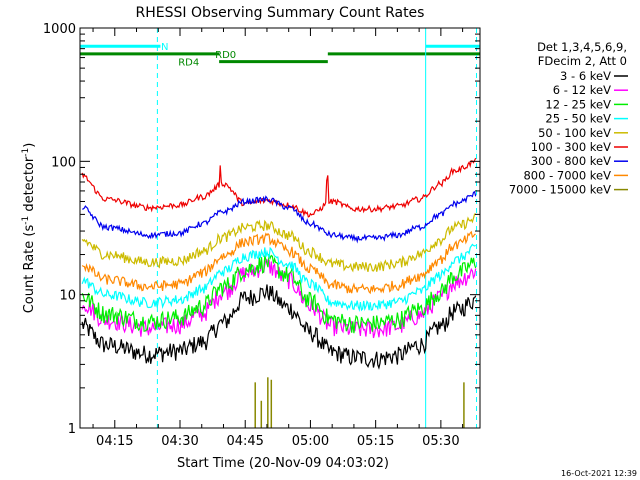 This screenshot has height=480, width=640. Describe the element at coordinates (72, 429) in the screenshot. I see `y-tick-label: 1` at that location.